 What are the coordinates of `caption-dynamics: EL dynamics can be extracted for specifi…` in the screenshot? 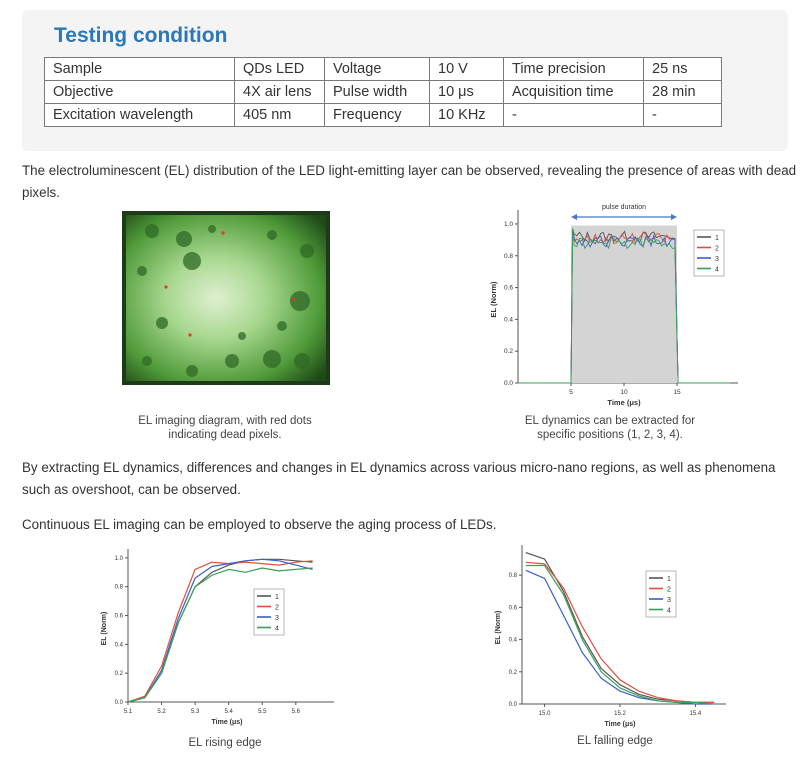 It's located at (610, 428).